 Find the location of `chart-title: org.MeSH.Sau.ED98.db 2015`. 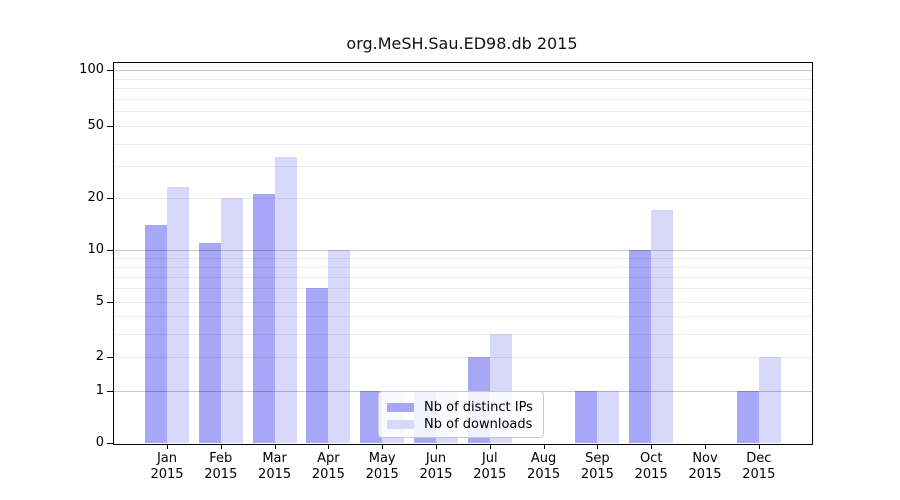

chart-title: org.MeSH.Sau.ED98.db 2015 is located at coordinates (462, 43).